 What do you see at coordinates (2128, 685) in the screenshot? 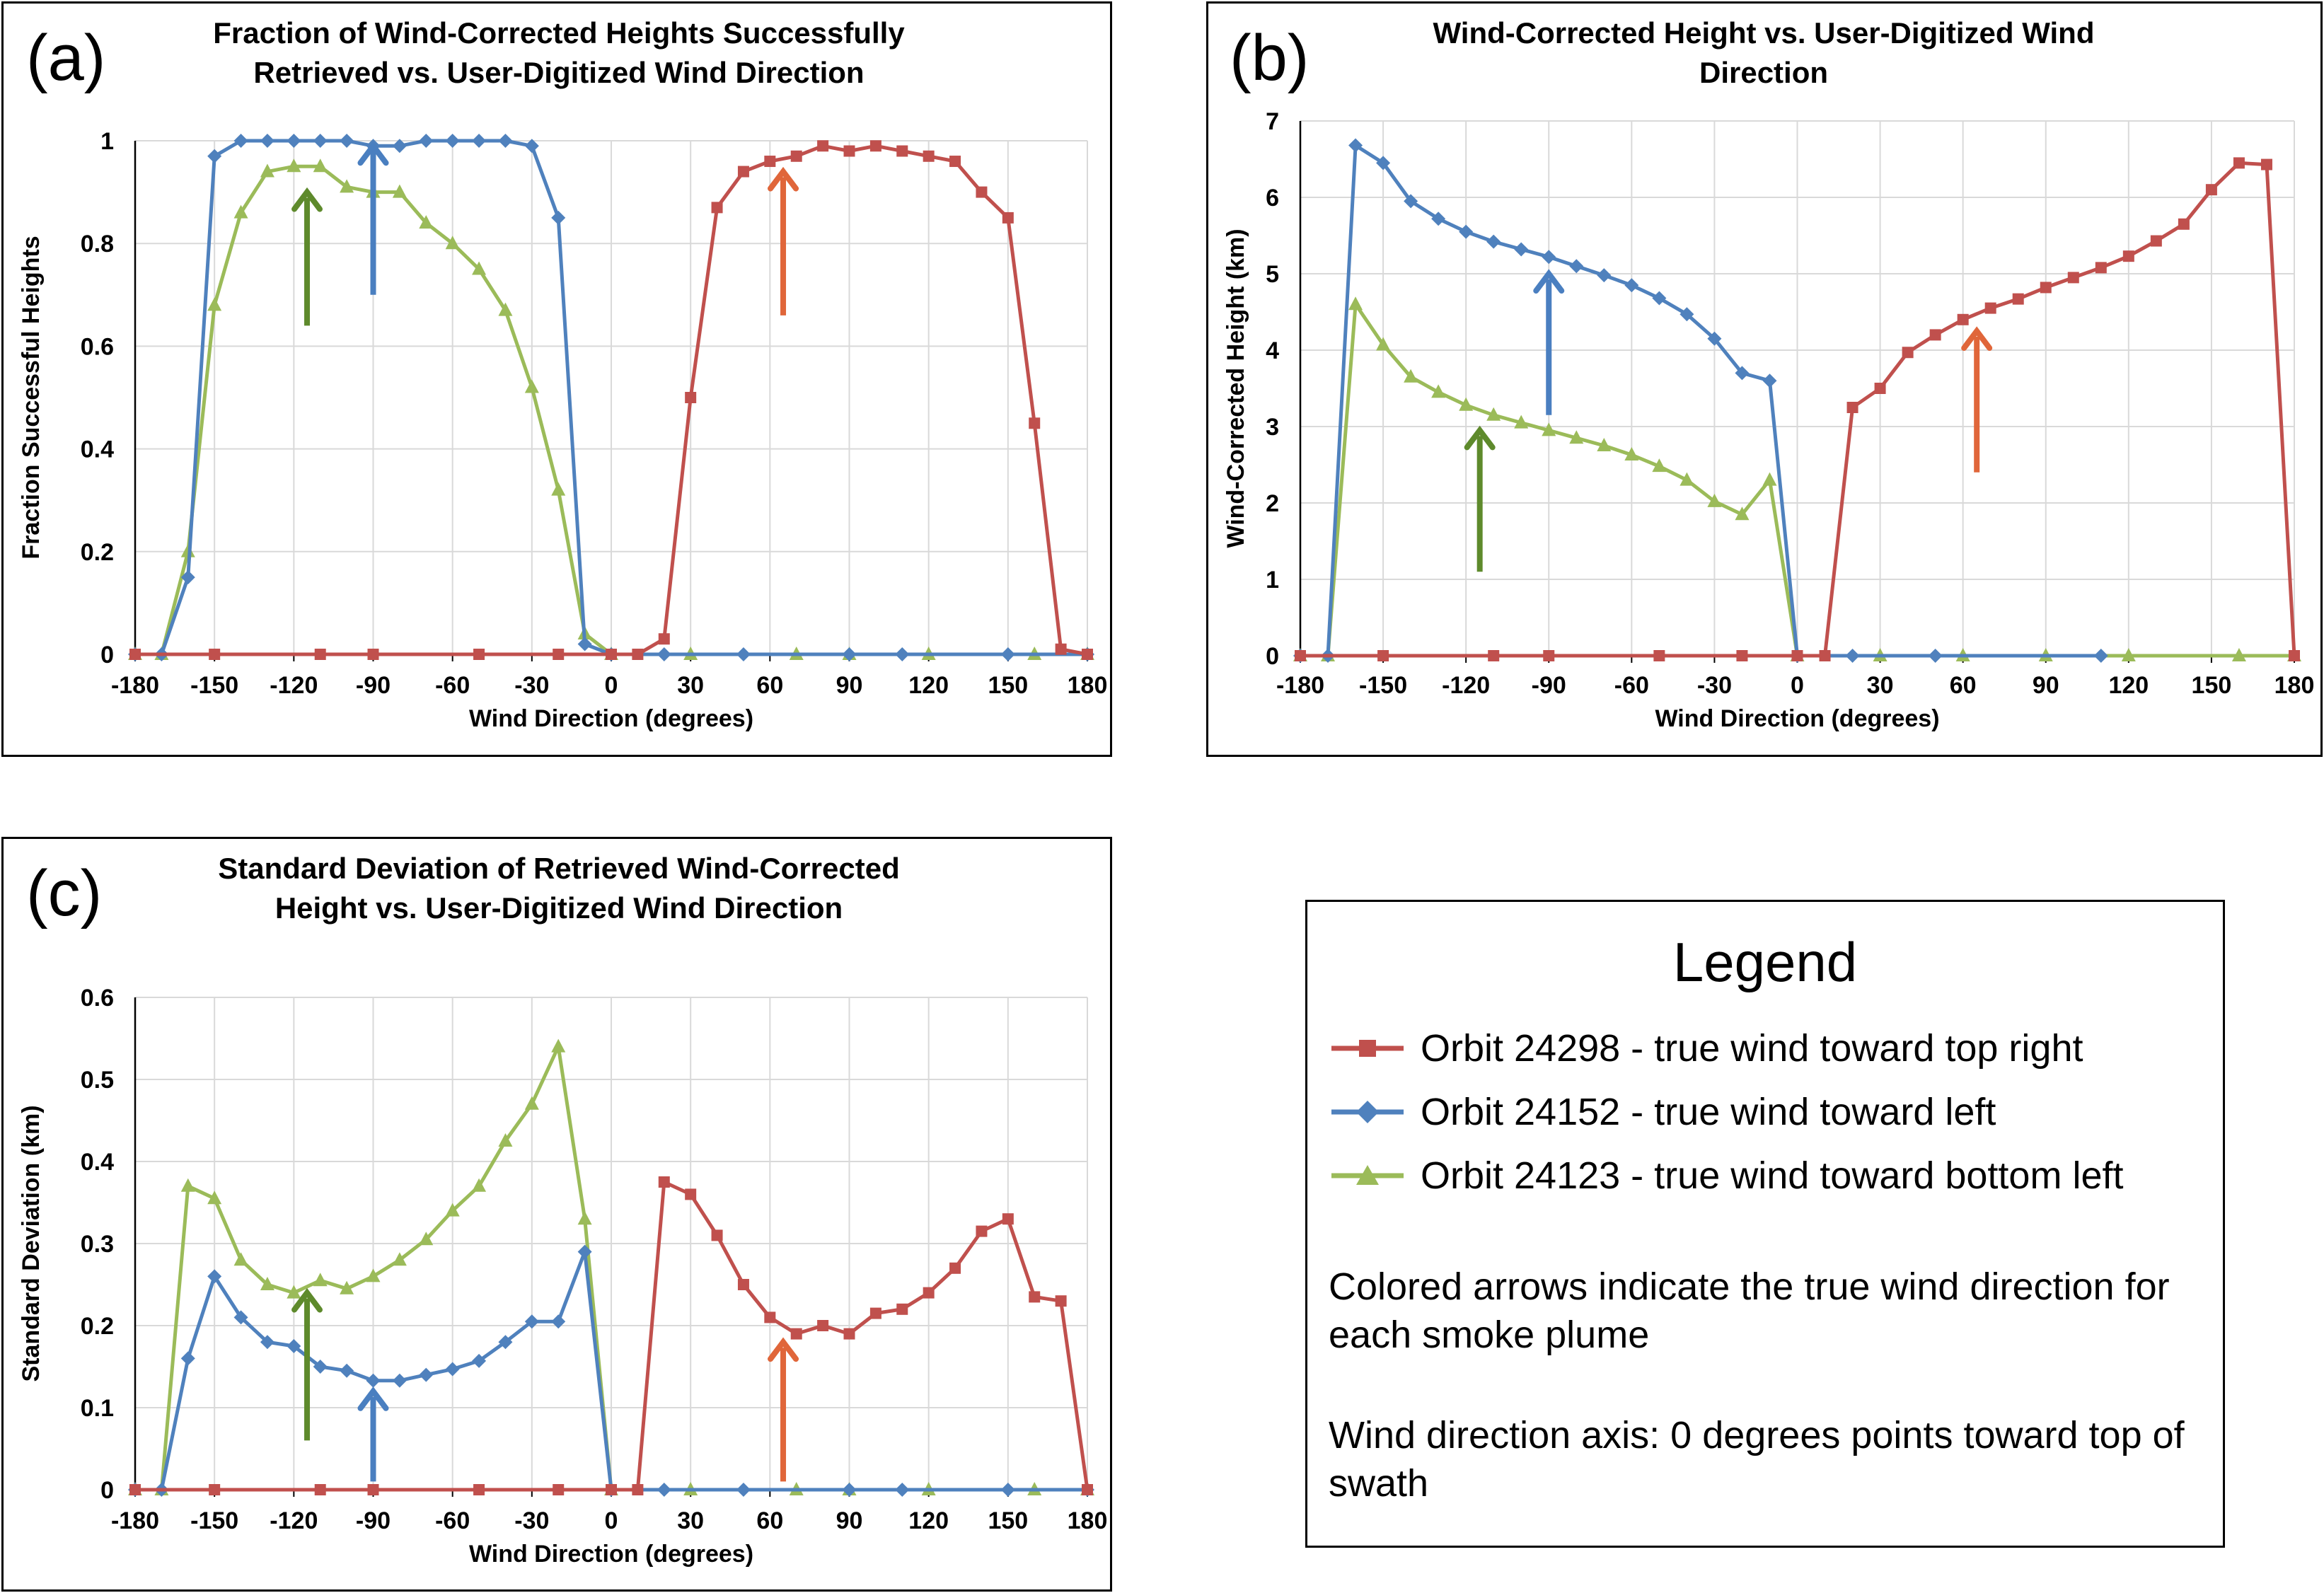
I see `x-tick-label: 120` at bounding box center [2128, 685].